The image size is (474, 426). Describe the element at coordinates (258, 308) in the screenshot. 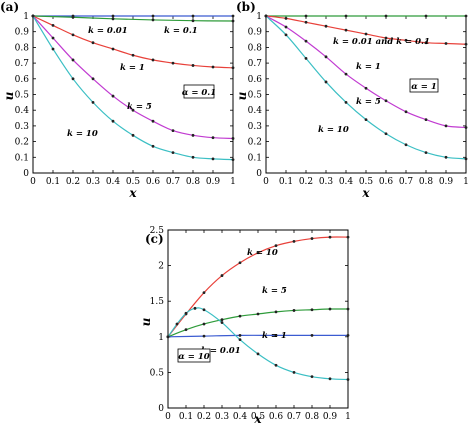

I see `panel-c-curves` at that location.